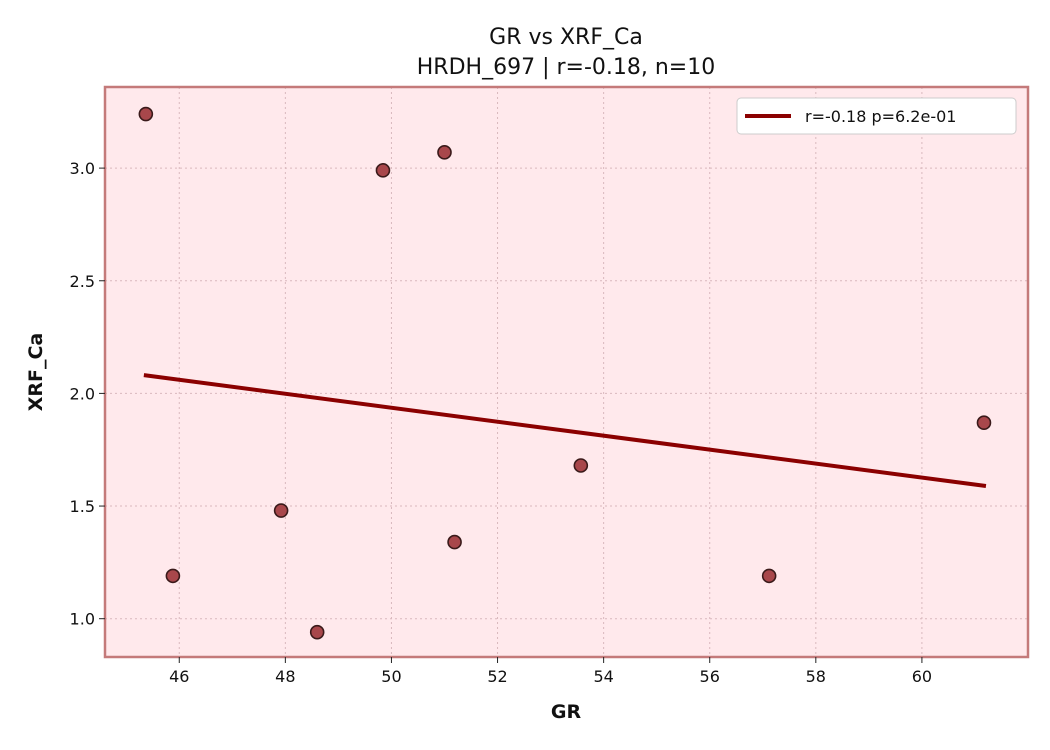 This screenshot has width=1050, height=750. I want to click on x-tick-label: 60, so click(922, 676).